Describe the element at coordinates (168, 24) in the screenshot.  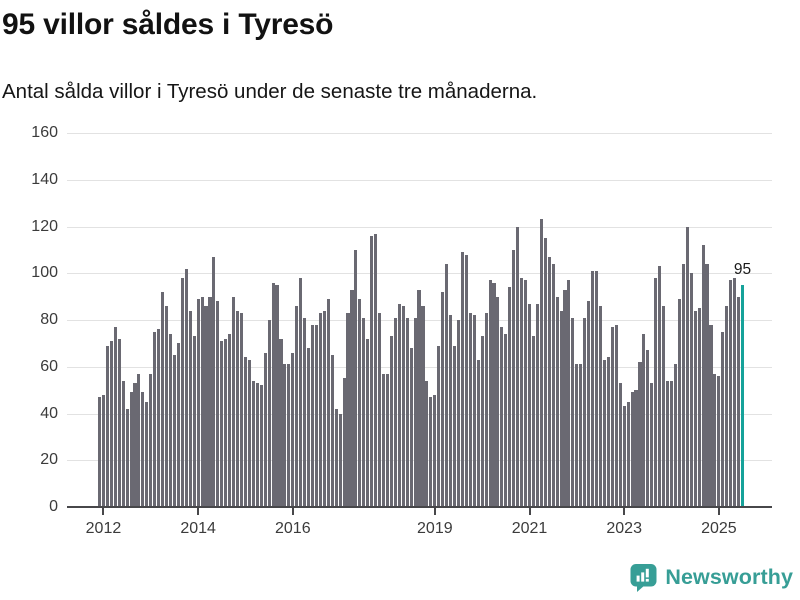
I see `page-title: 95 villor såldes i Tyresö` at that location.